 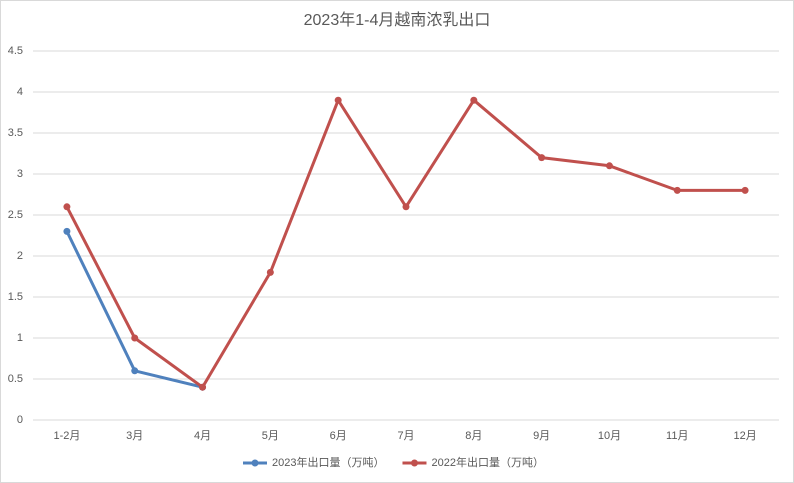 What do you see at coordinates (744, 436) in the screenshot?
I see `x-tick-label: 12月` at bounding box center [744, 436].